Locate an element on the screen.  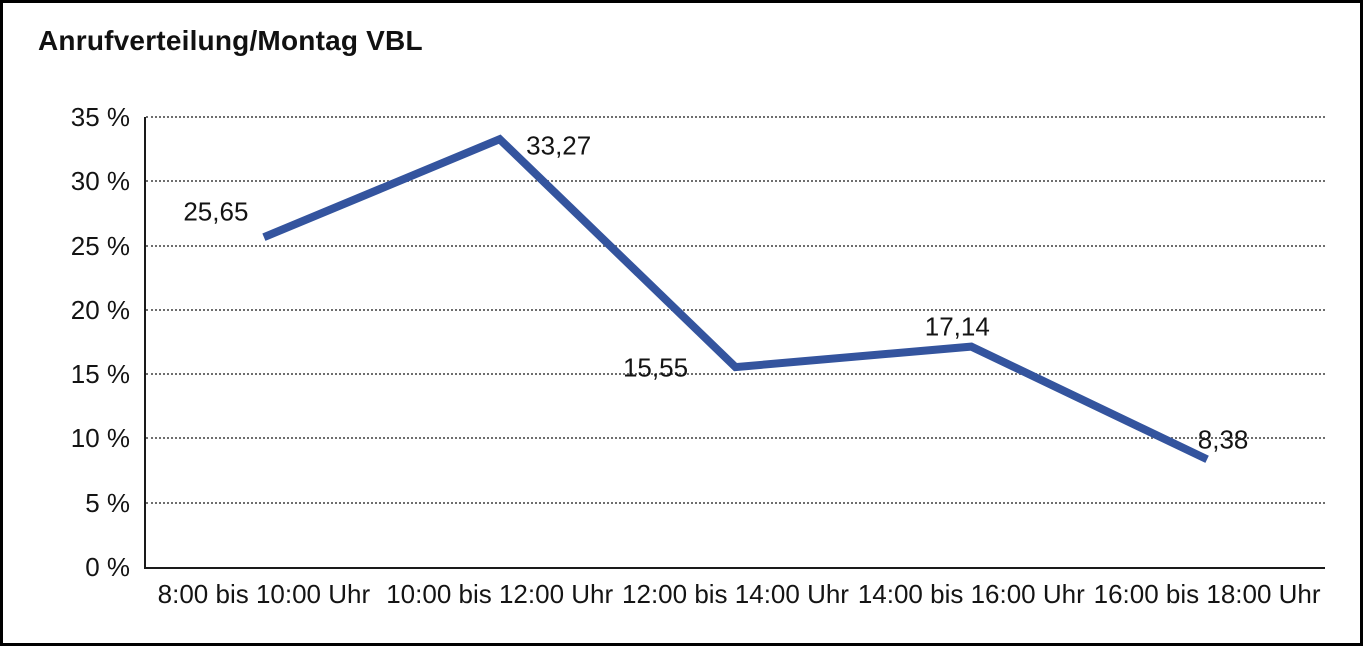
y-axis-tick-label: 35 % is located at coordinates (100, 117).